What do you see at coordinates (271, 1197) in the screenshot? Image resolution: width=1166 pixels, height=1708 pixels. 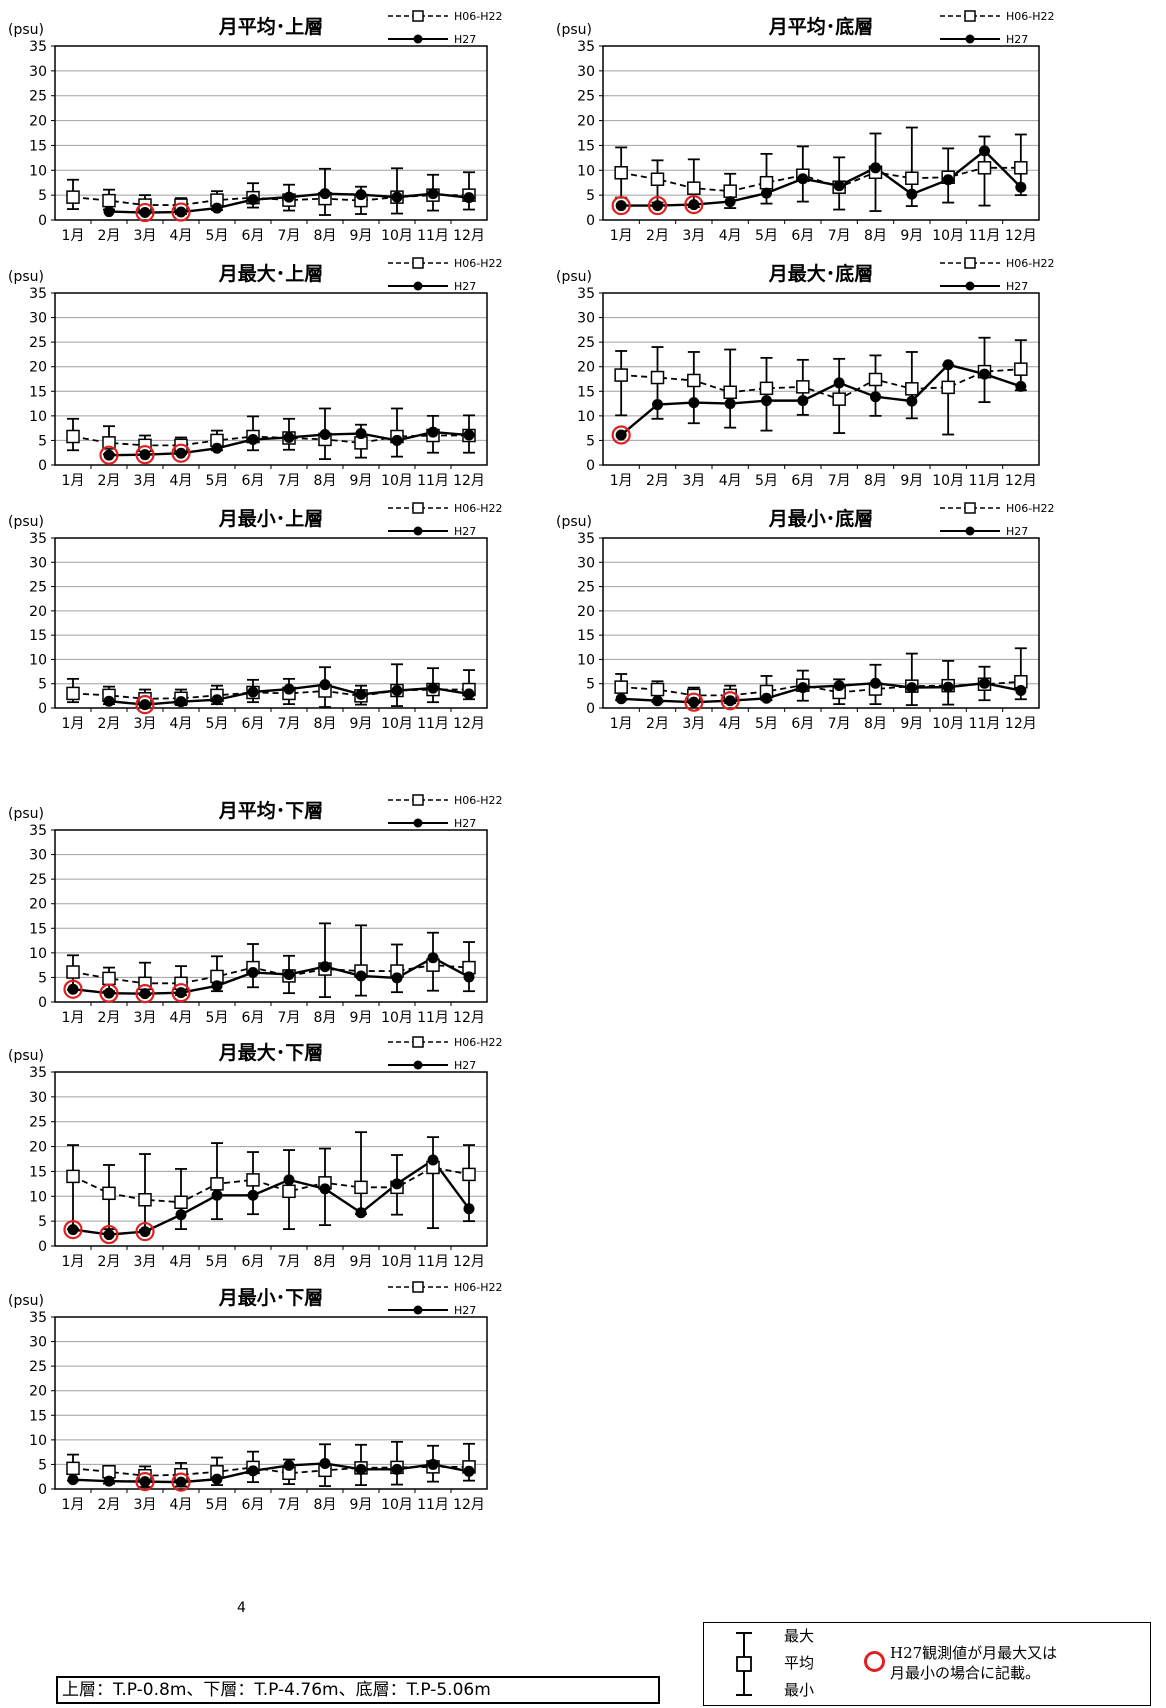 I see `series-line-h27` at bounding box center [271, 1197].